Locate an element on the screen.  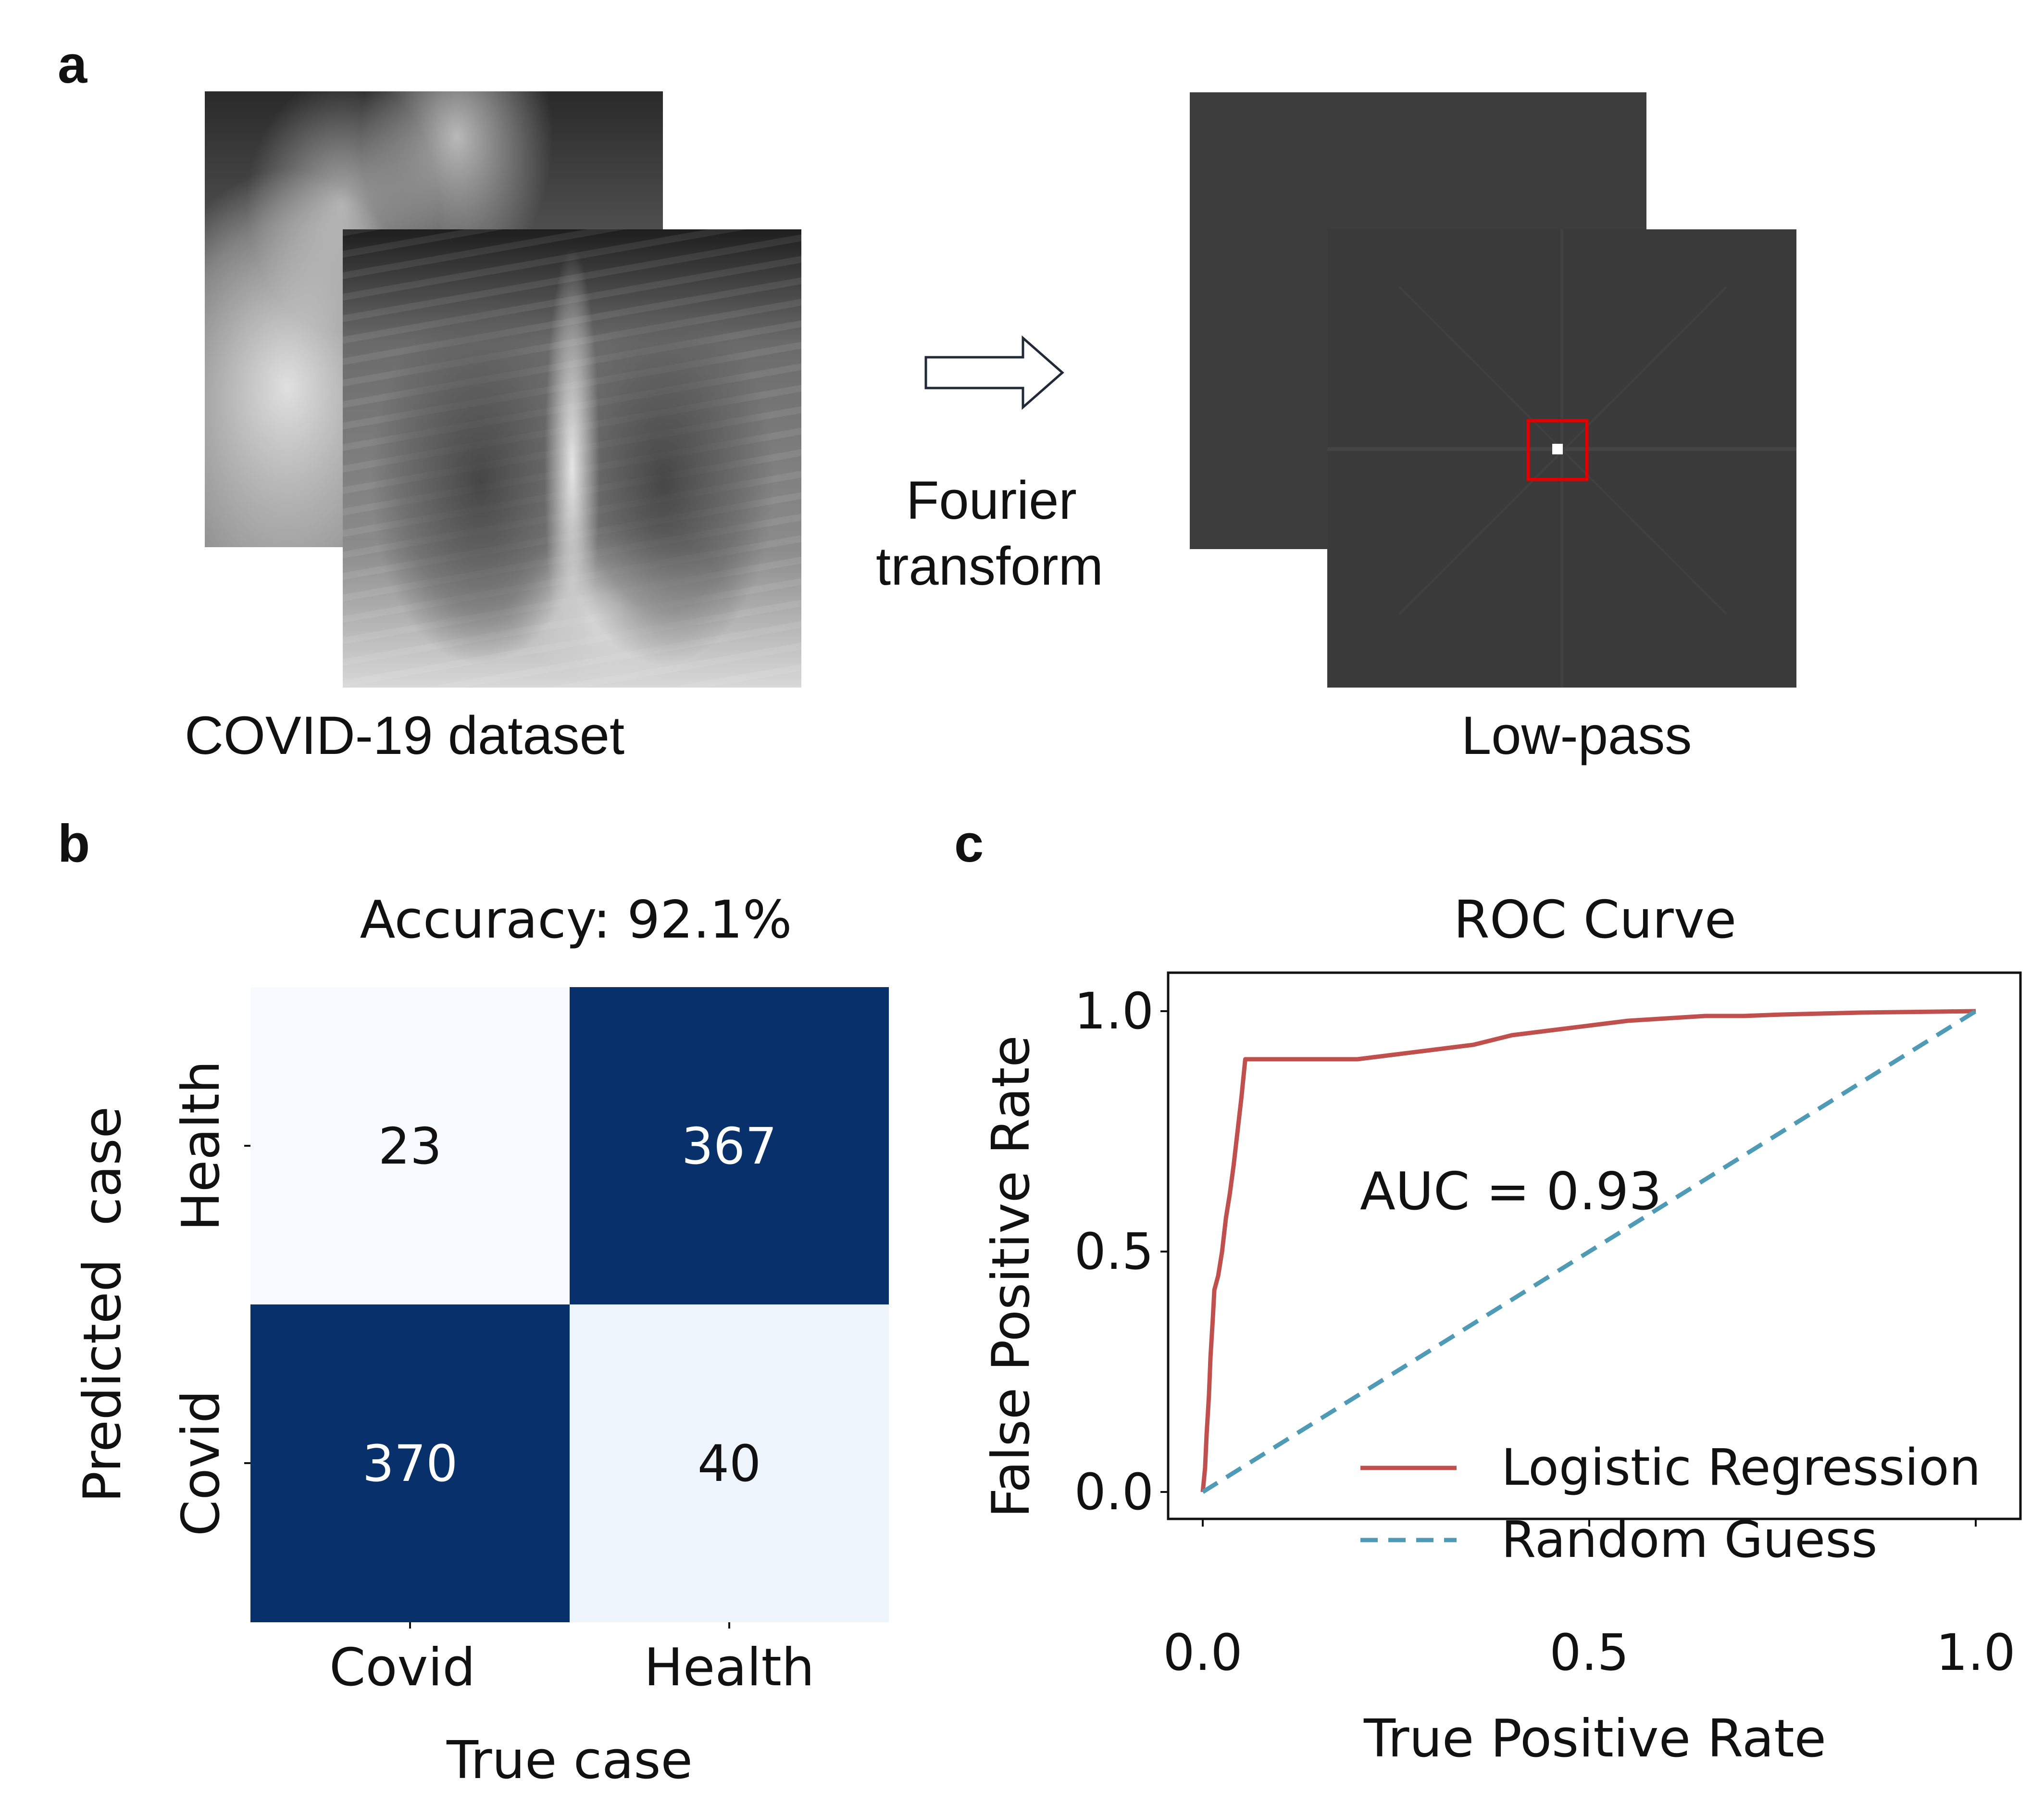
legend-label-logistic: Logistic Regression is located at coordinates (1741, 1467).